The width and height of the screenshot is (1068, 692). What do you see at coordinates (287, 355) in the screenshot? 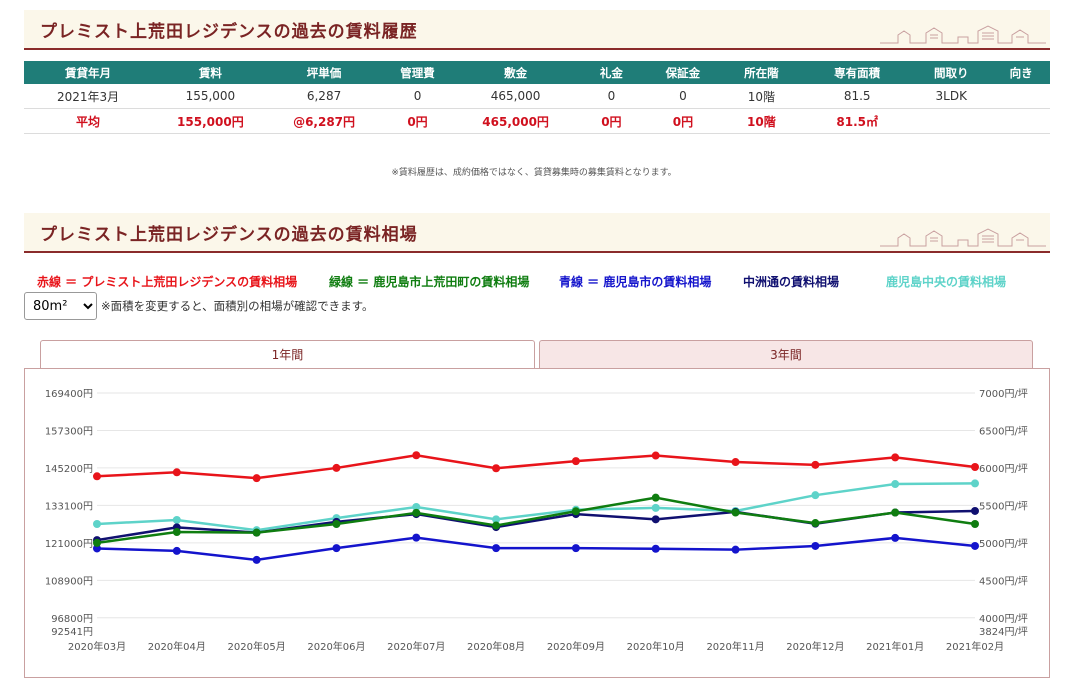
I see `tab-1-year: 1年間` at bounding box center [287, 355].